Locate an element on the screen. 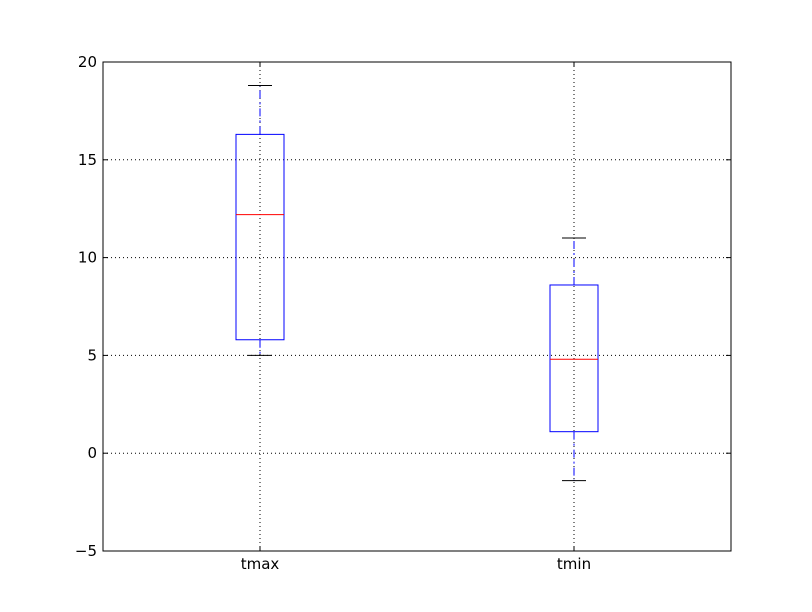 This screenshot has height=612, width=812. box-tmax is located at coordinates (260, 220).